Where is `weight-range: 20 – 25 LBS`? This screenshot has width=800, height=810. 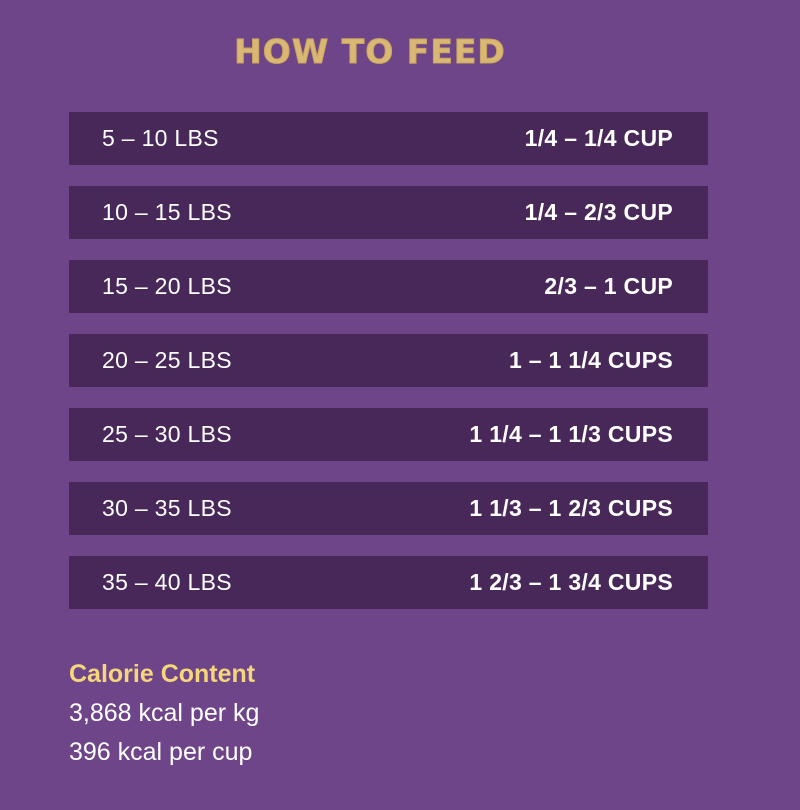 weight-range: 20 – 25 LBS is located at coordinates (167, 360).